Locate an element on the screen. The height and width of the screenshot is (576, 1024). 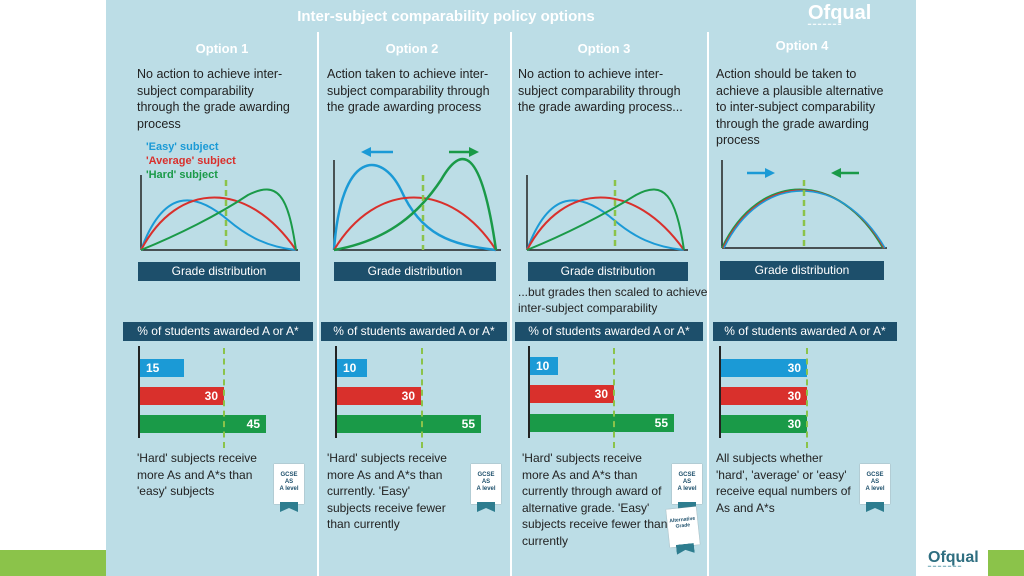
ofqual-logo-top: Ofqual ━━━━━━━ is located at coordinates (840, 15).